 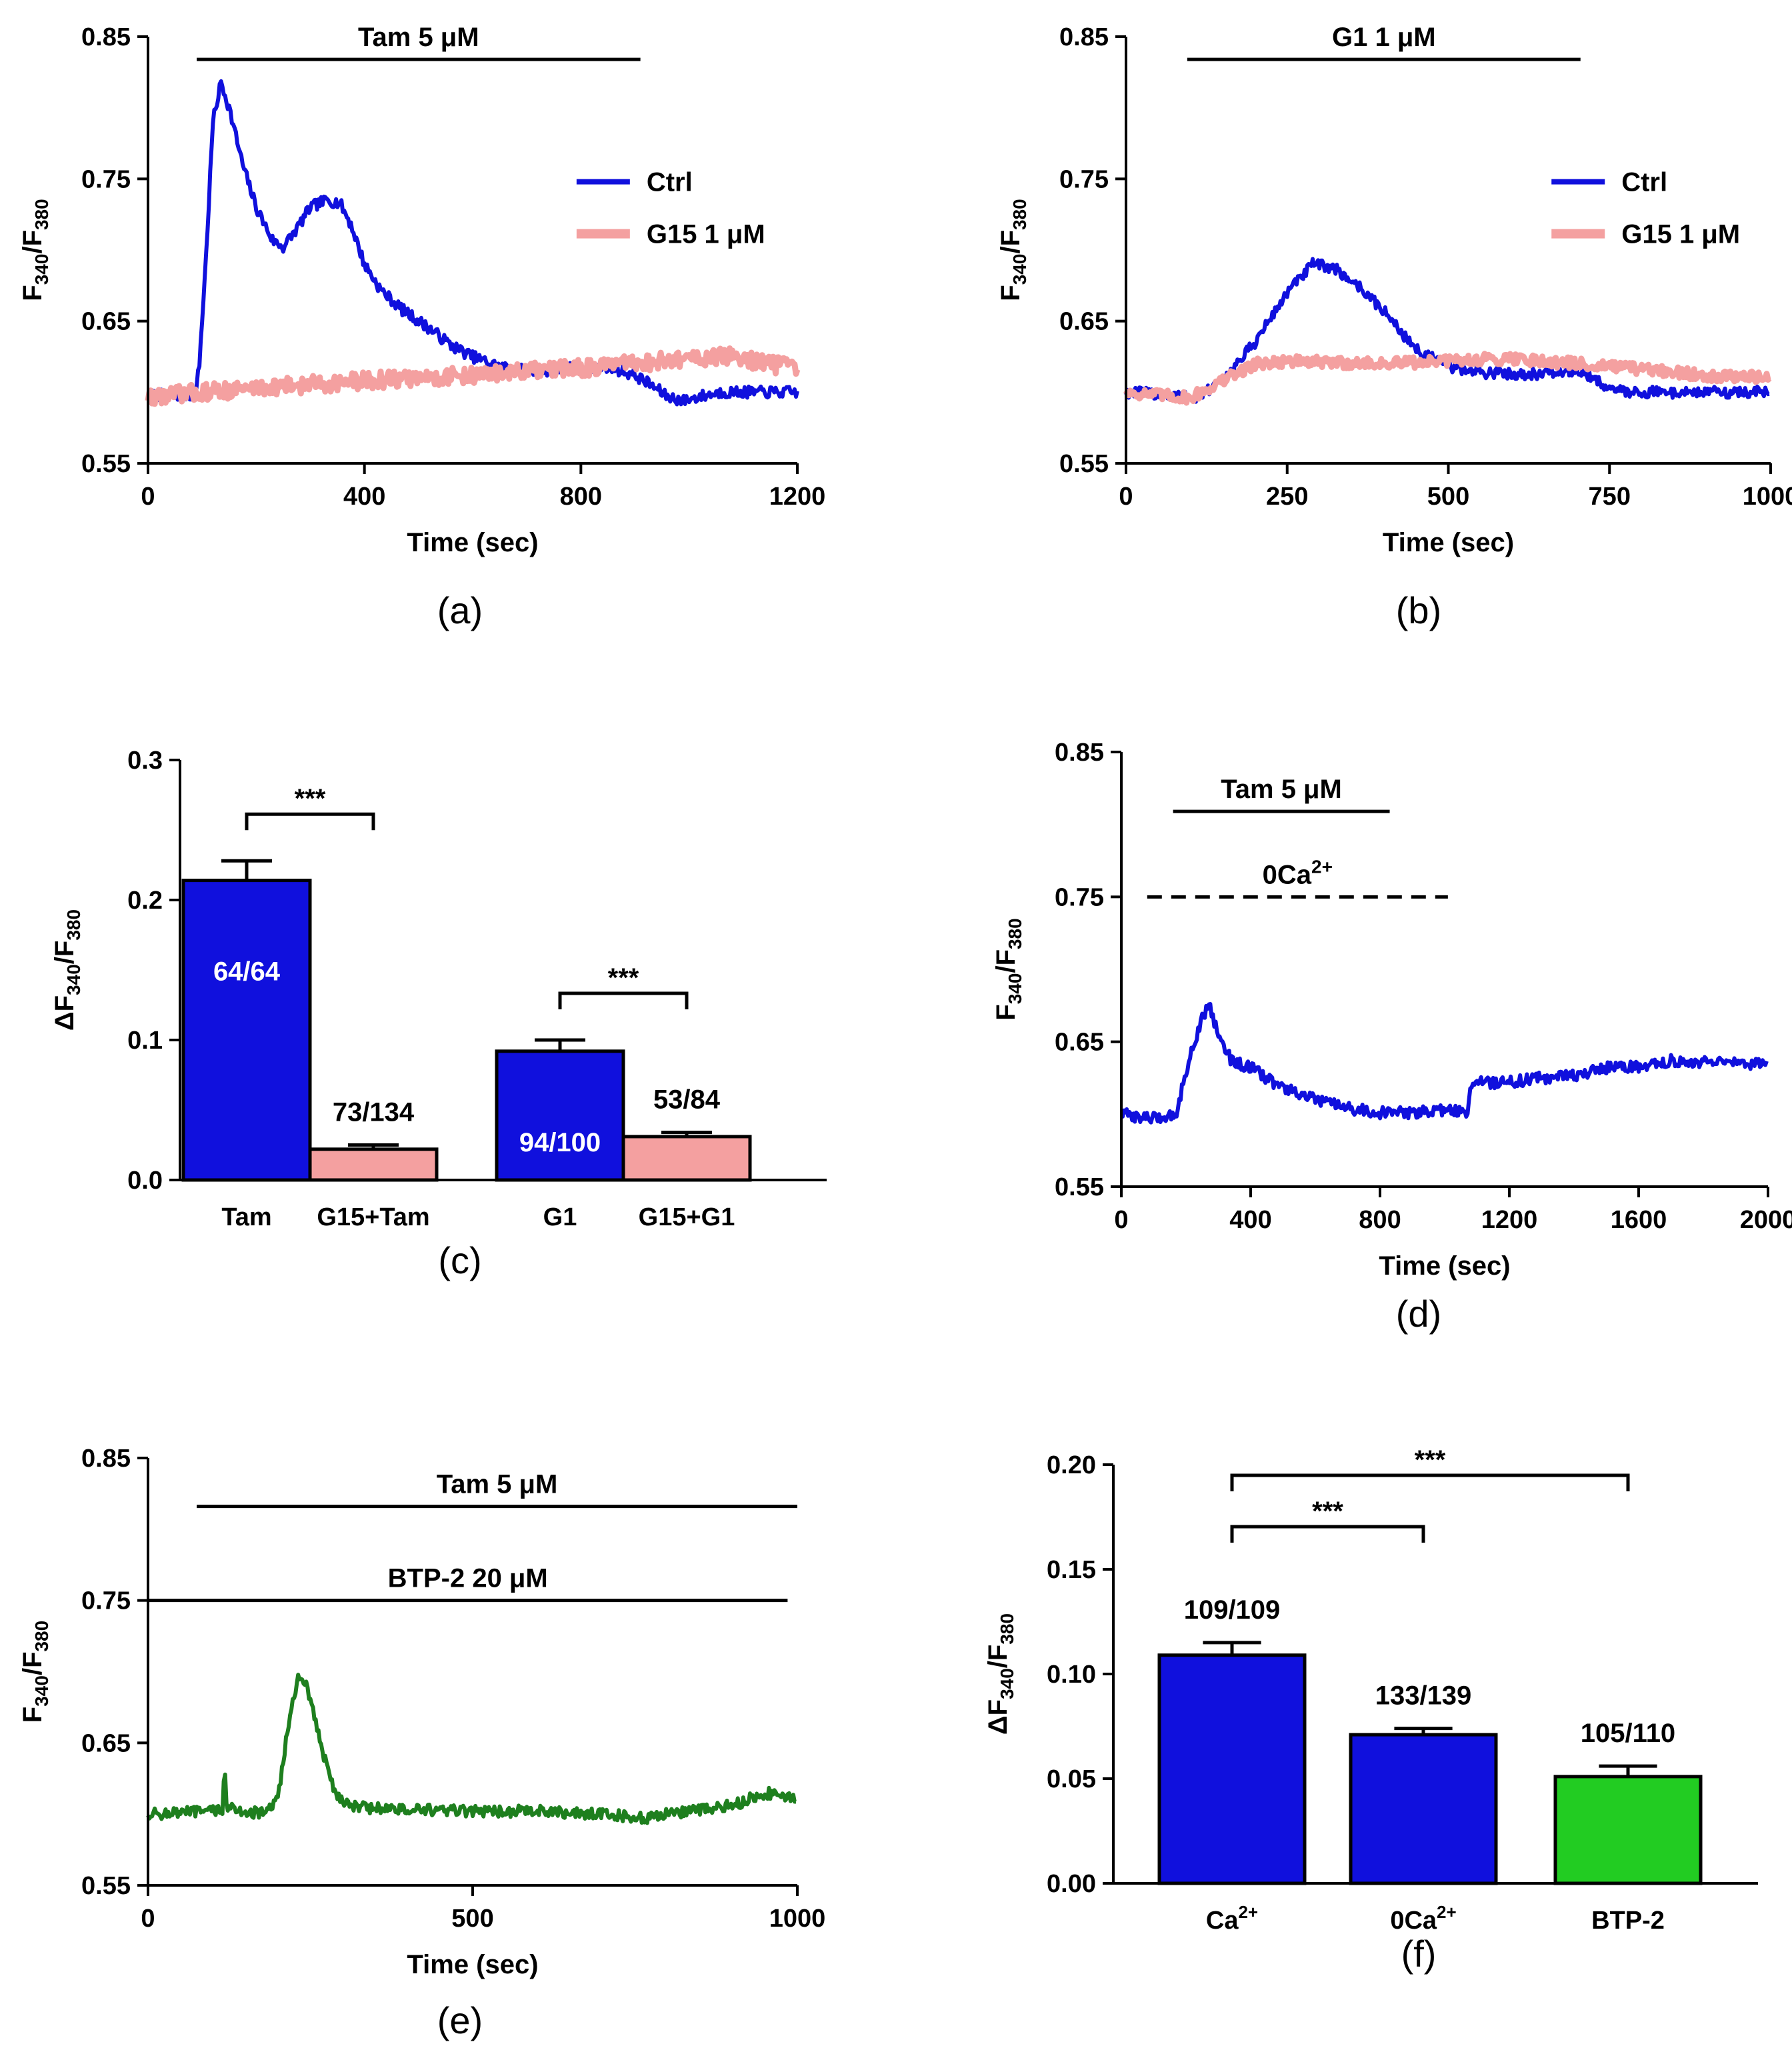 What do you see at coordinates (246, 1217) in the screenshot?
I see `category-label: Tam` at bounding box center [246, 1217].